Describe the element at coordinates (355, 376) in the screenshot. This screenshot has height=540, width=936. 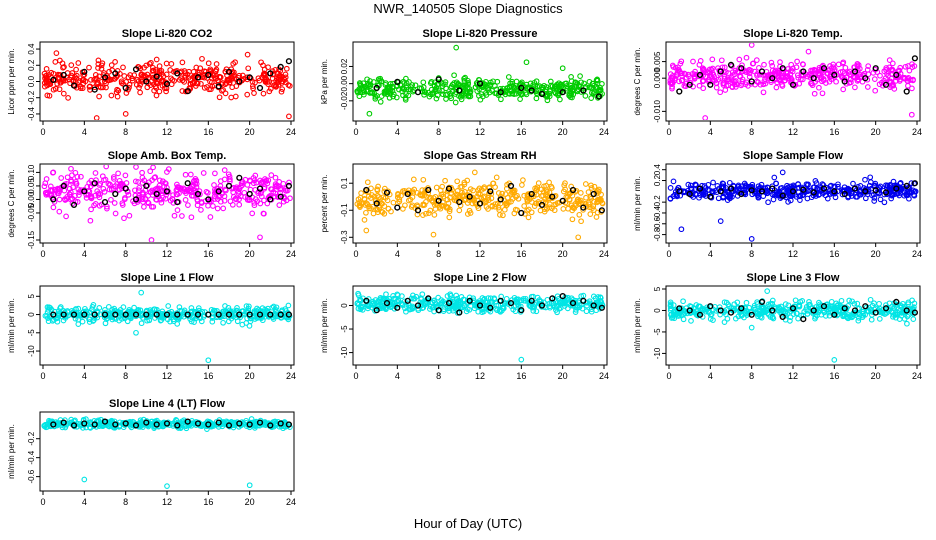
I see `x-tick-label: 0` at that location.